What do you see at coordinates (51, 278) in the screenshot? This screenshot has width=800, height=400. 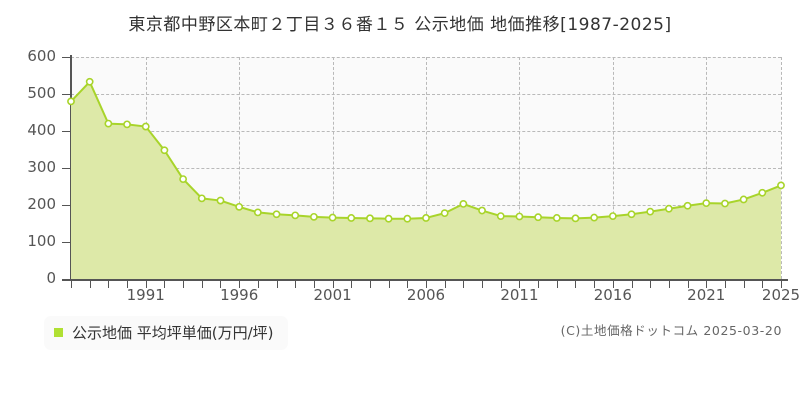 I see `y-axis-label-0: 0` at bounding box center [51, 278].